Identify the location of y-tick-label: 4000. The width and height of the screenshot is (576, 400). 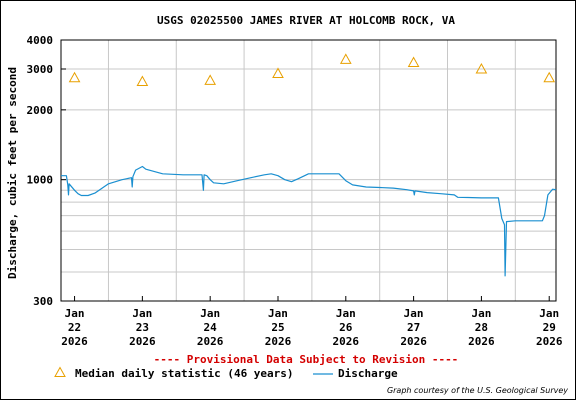
(40, 40).